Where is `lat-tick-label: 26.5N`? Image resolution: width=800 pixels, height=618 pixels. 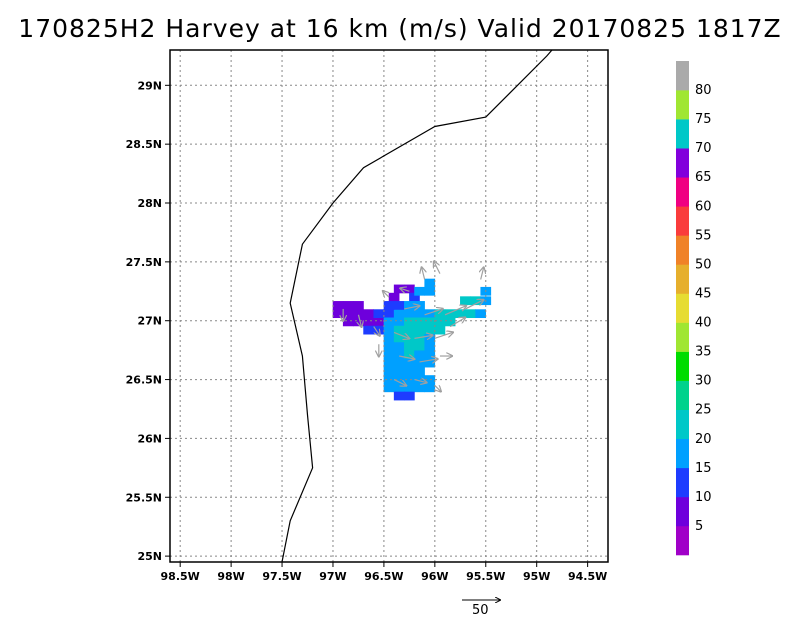 lat-tick-label: 26.5N is located at coordinates (144, 380).